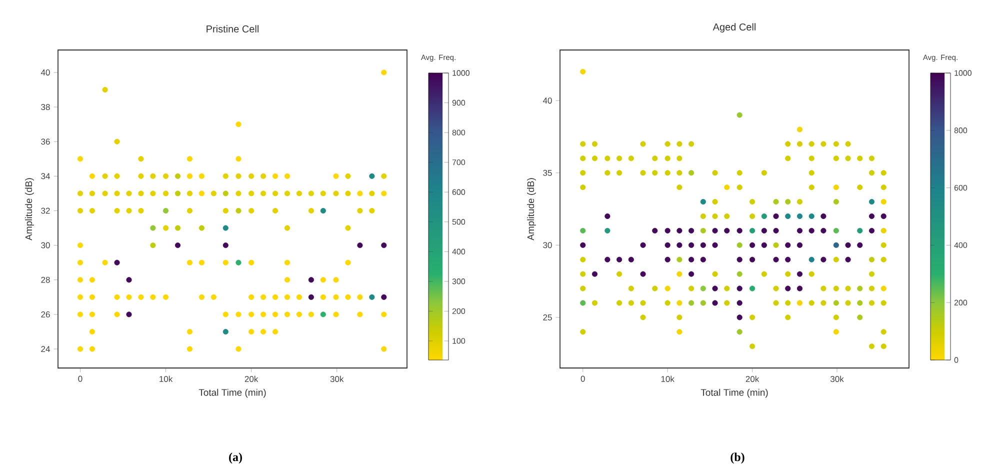 The height and width of the screenshot is (468, 981). I want to click on text: (a), so click(235, 458).